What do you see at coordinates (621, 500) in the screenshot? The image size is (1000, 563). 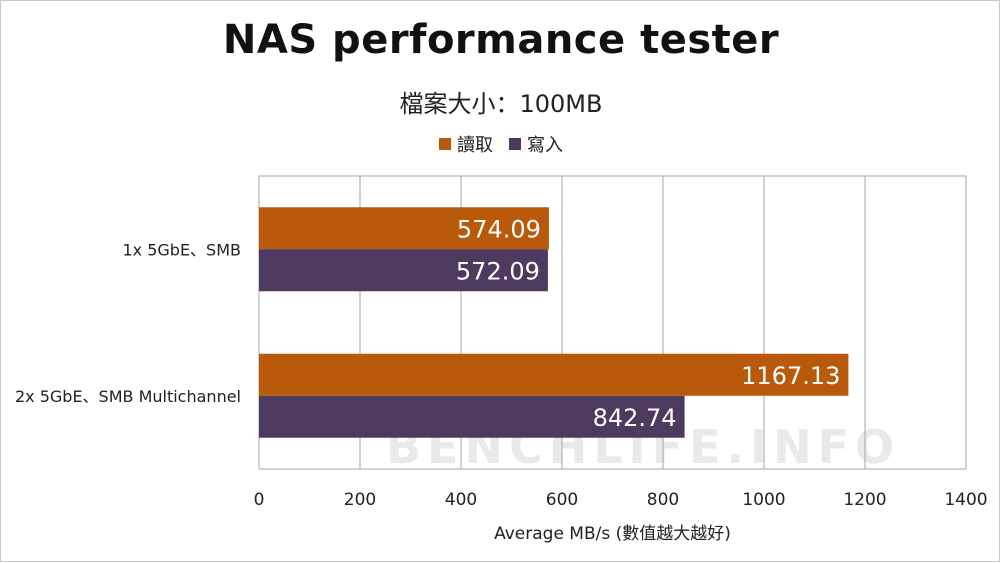 I see `x-tick-labels: 0 200 400 600 800 1000 1200 1400` at bounding box center [621, 500].